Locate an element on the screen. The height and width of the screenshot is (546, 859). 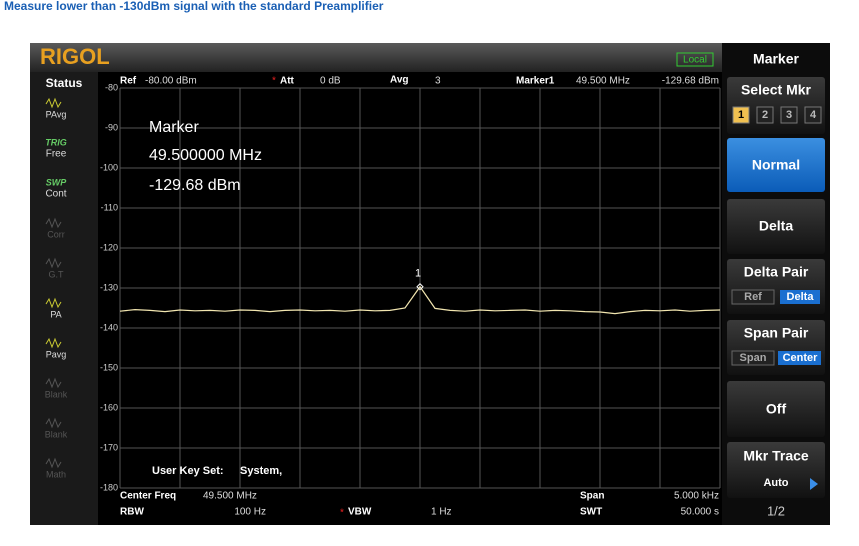
y-tick-label: -160 is located at coordinates (109, 407).